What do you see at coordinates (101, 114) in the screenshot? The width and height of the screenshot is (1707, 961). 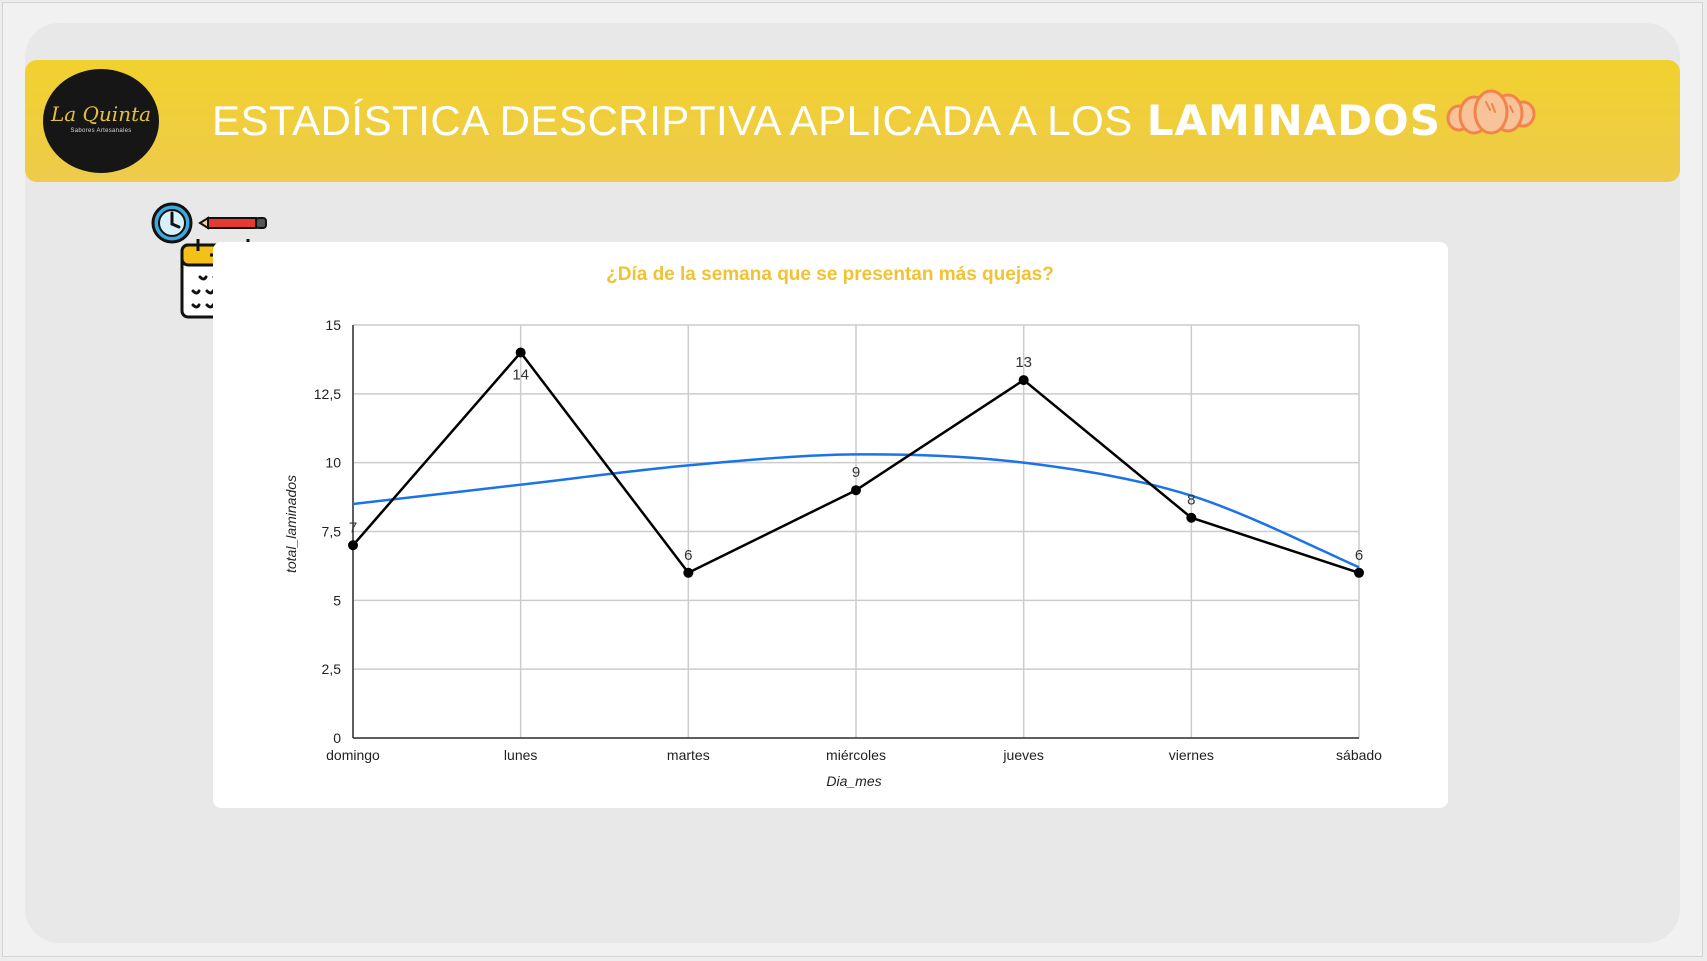 I see `logo-name: La Quinta` at bounding box center [101, 114].